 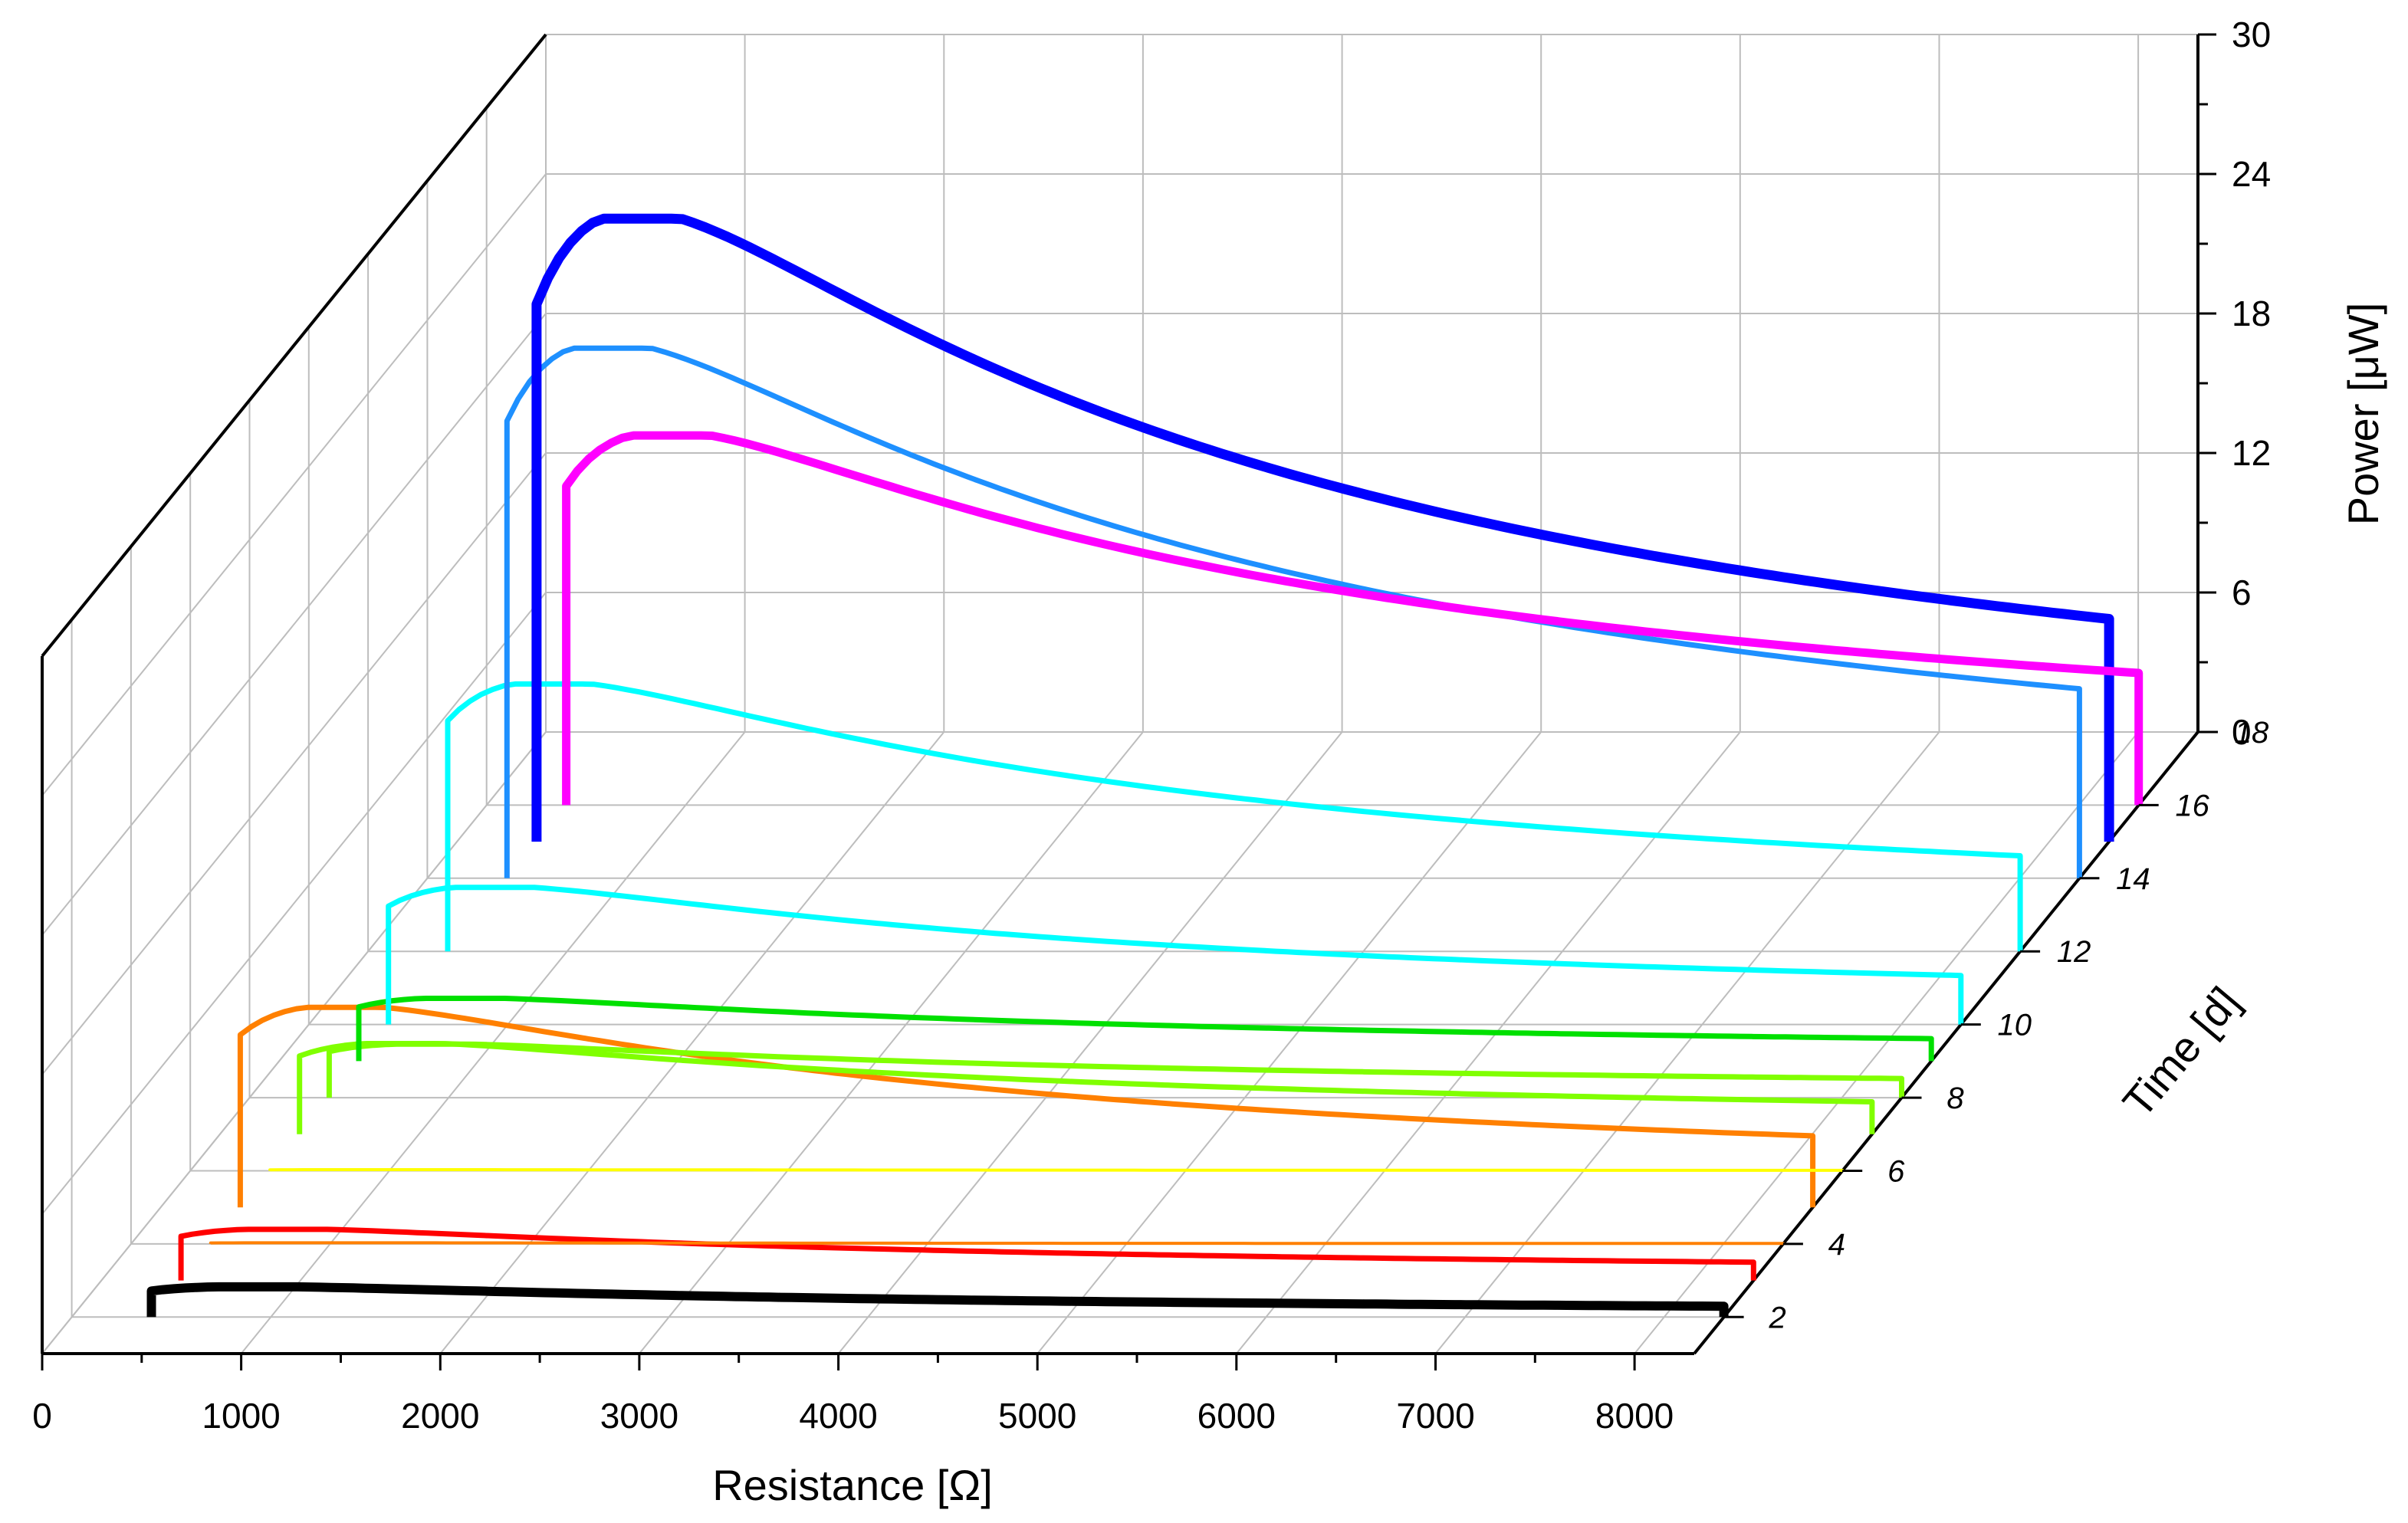 What do you see at coordinates (2192, 806) in the screenshot?
I see `time-tick-label: 16` at bounding box center [2192, 806].